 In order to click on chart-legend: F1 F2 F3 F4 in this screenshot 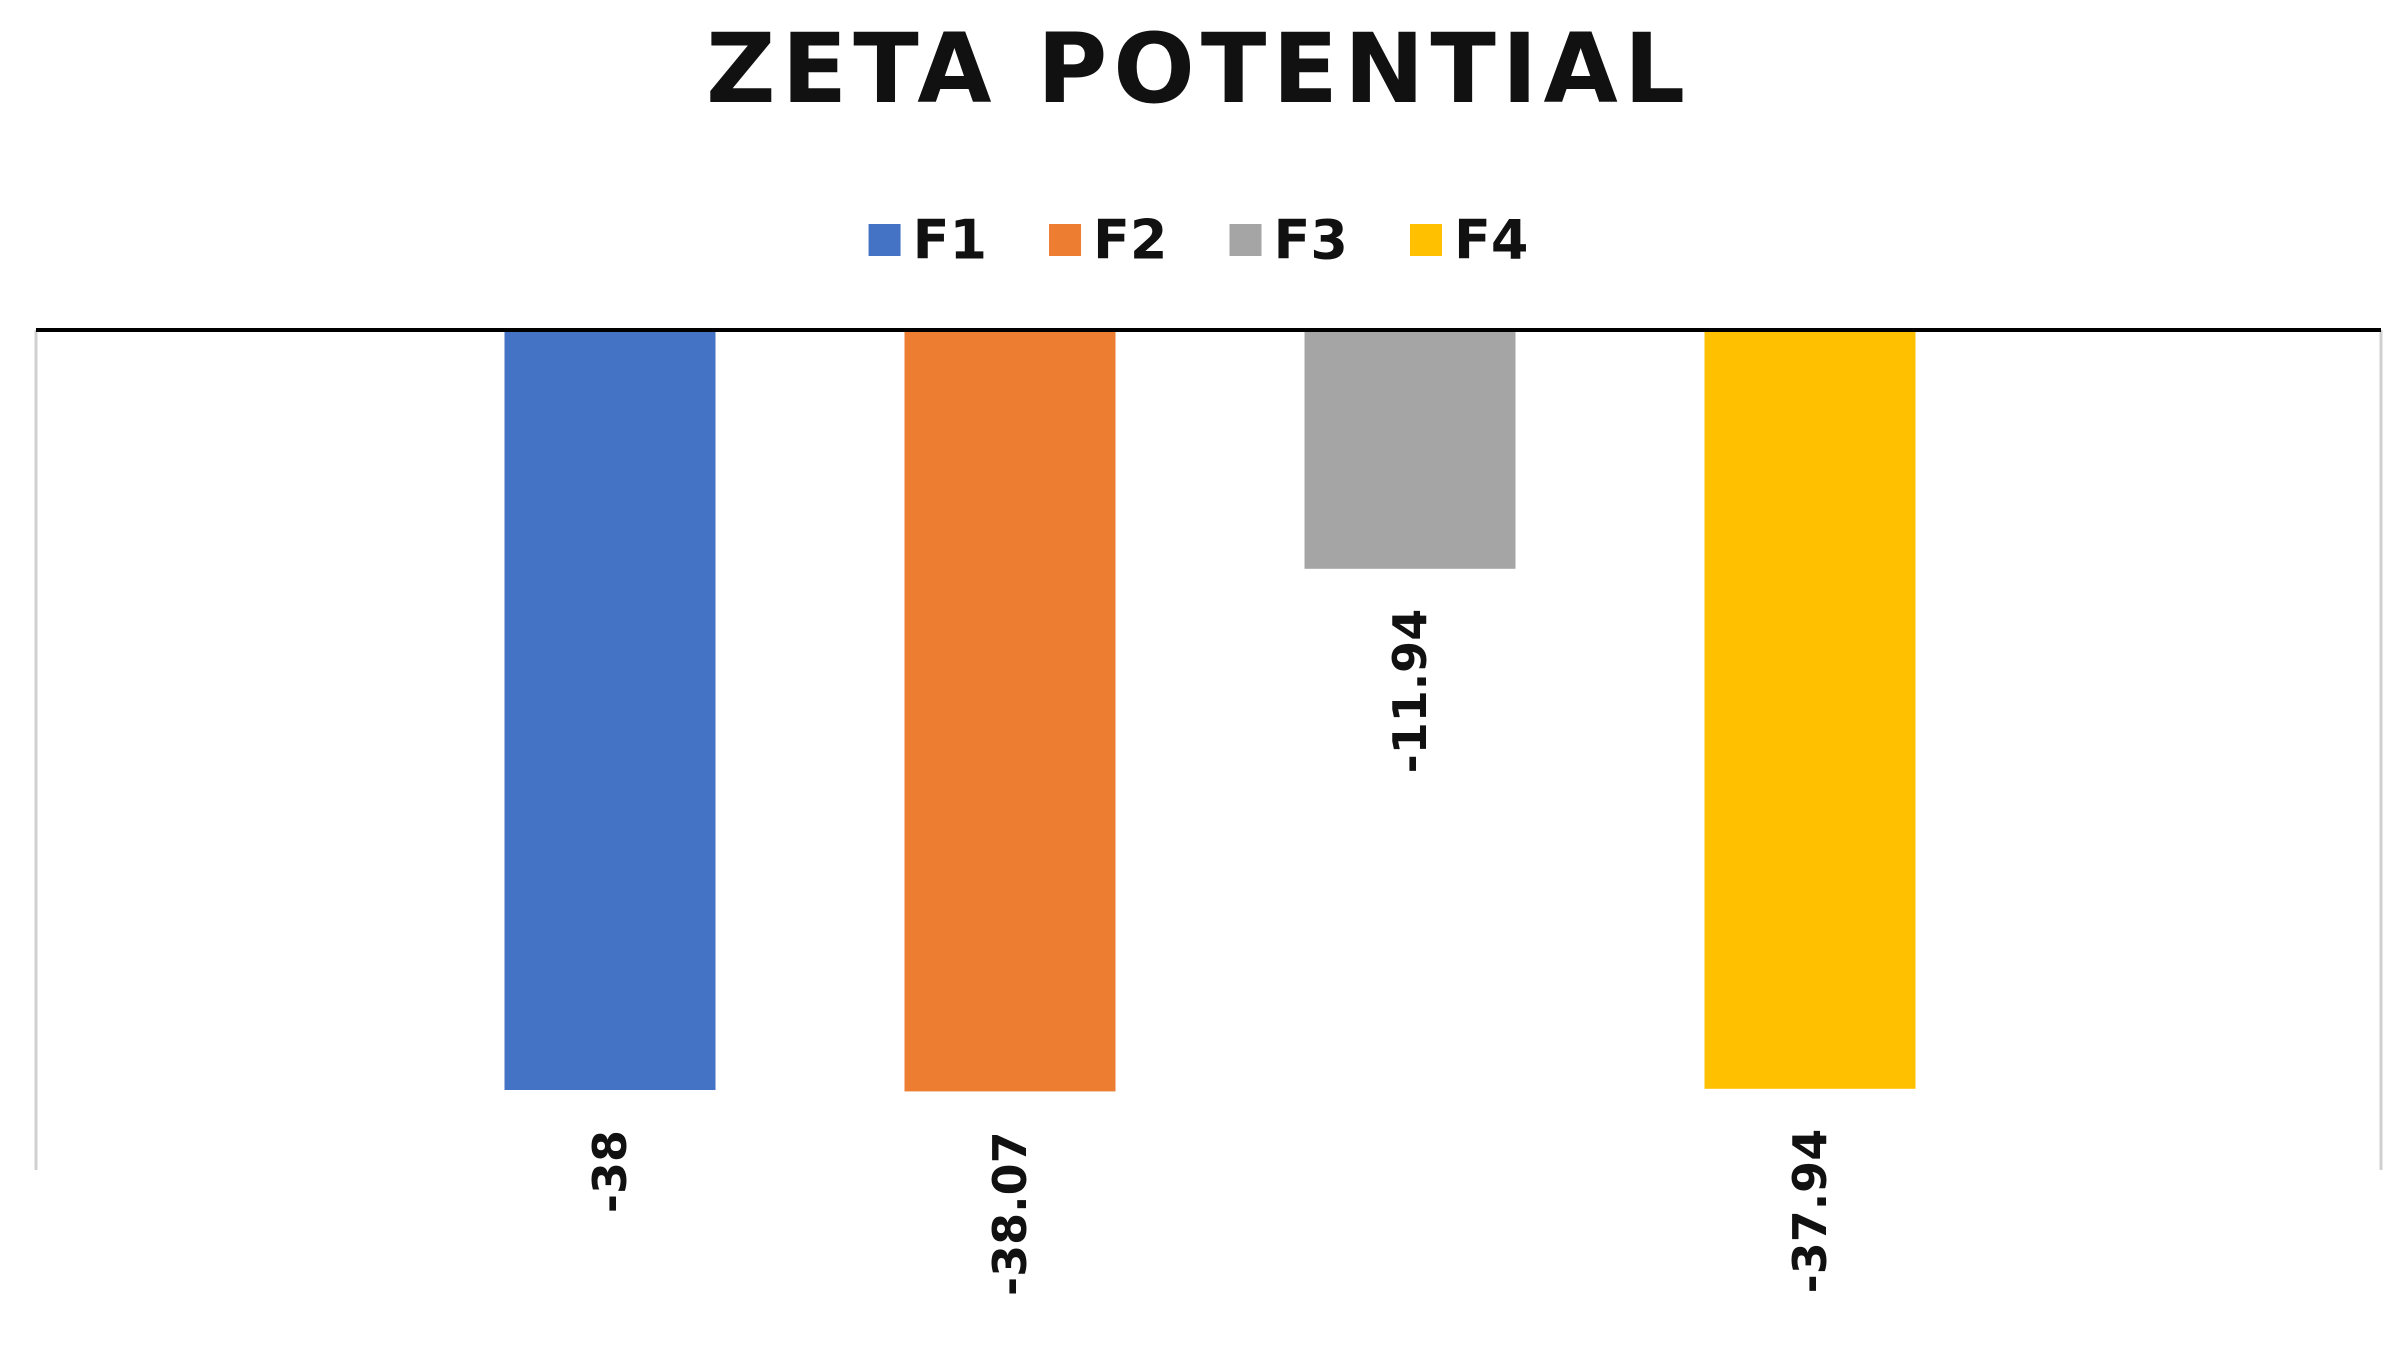, I will do `click(1198, 240)`.